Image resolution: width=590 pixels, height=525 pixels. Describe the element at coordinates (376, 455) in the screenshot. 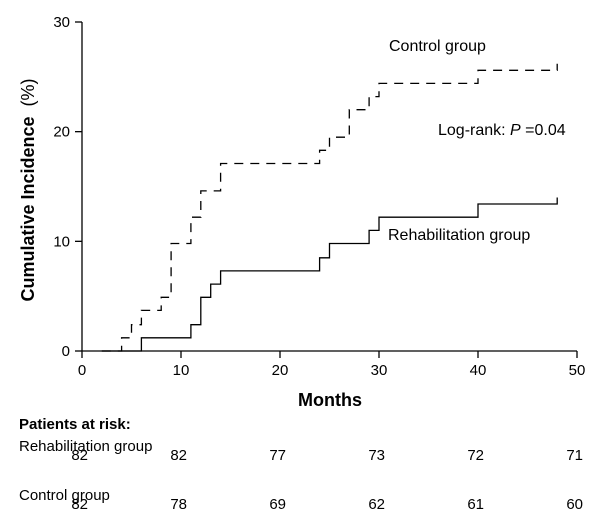

I see `risk-value: 73` at that location.